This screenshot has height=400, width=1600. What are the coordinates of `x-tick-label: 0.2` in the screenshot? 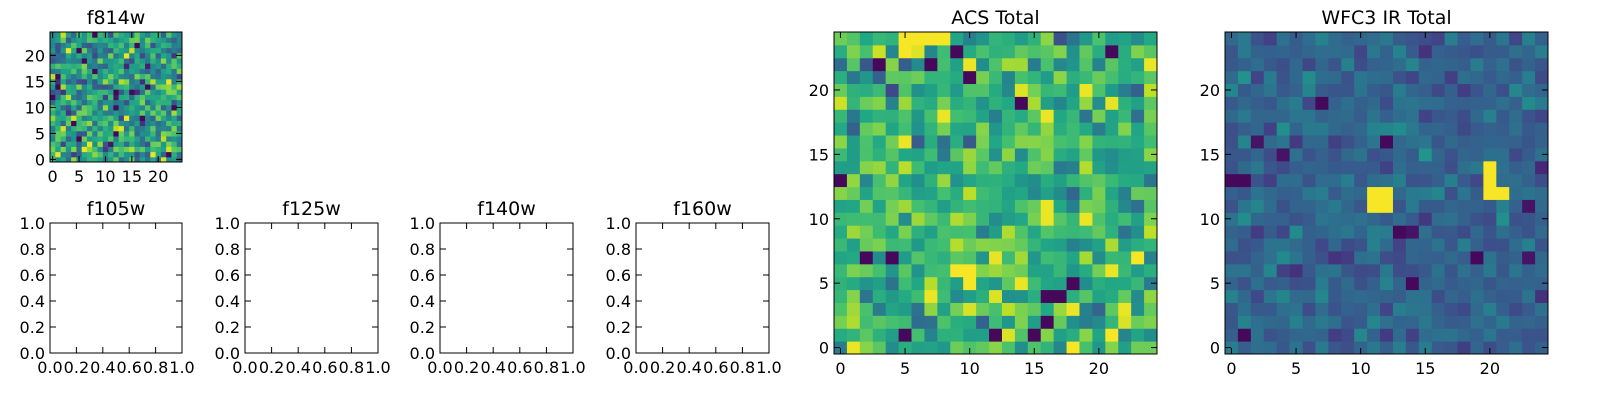 It's located at (271, 367).